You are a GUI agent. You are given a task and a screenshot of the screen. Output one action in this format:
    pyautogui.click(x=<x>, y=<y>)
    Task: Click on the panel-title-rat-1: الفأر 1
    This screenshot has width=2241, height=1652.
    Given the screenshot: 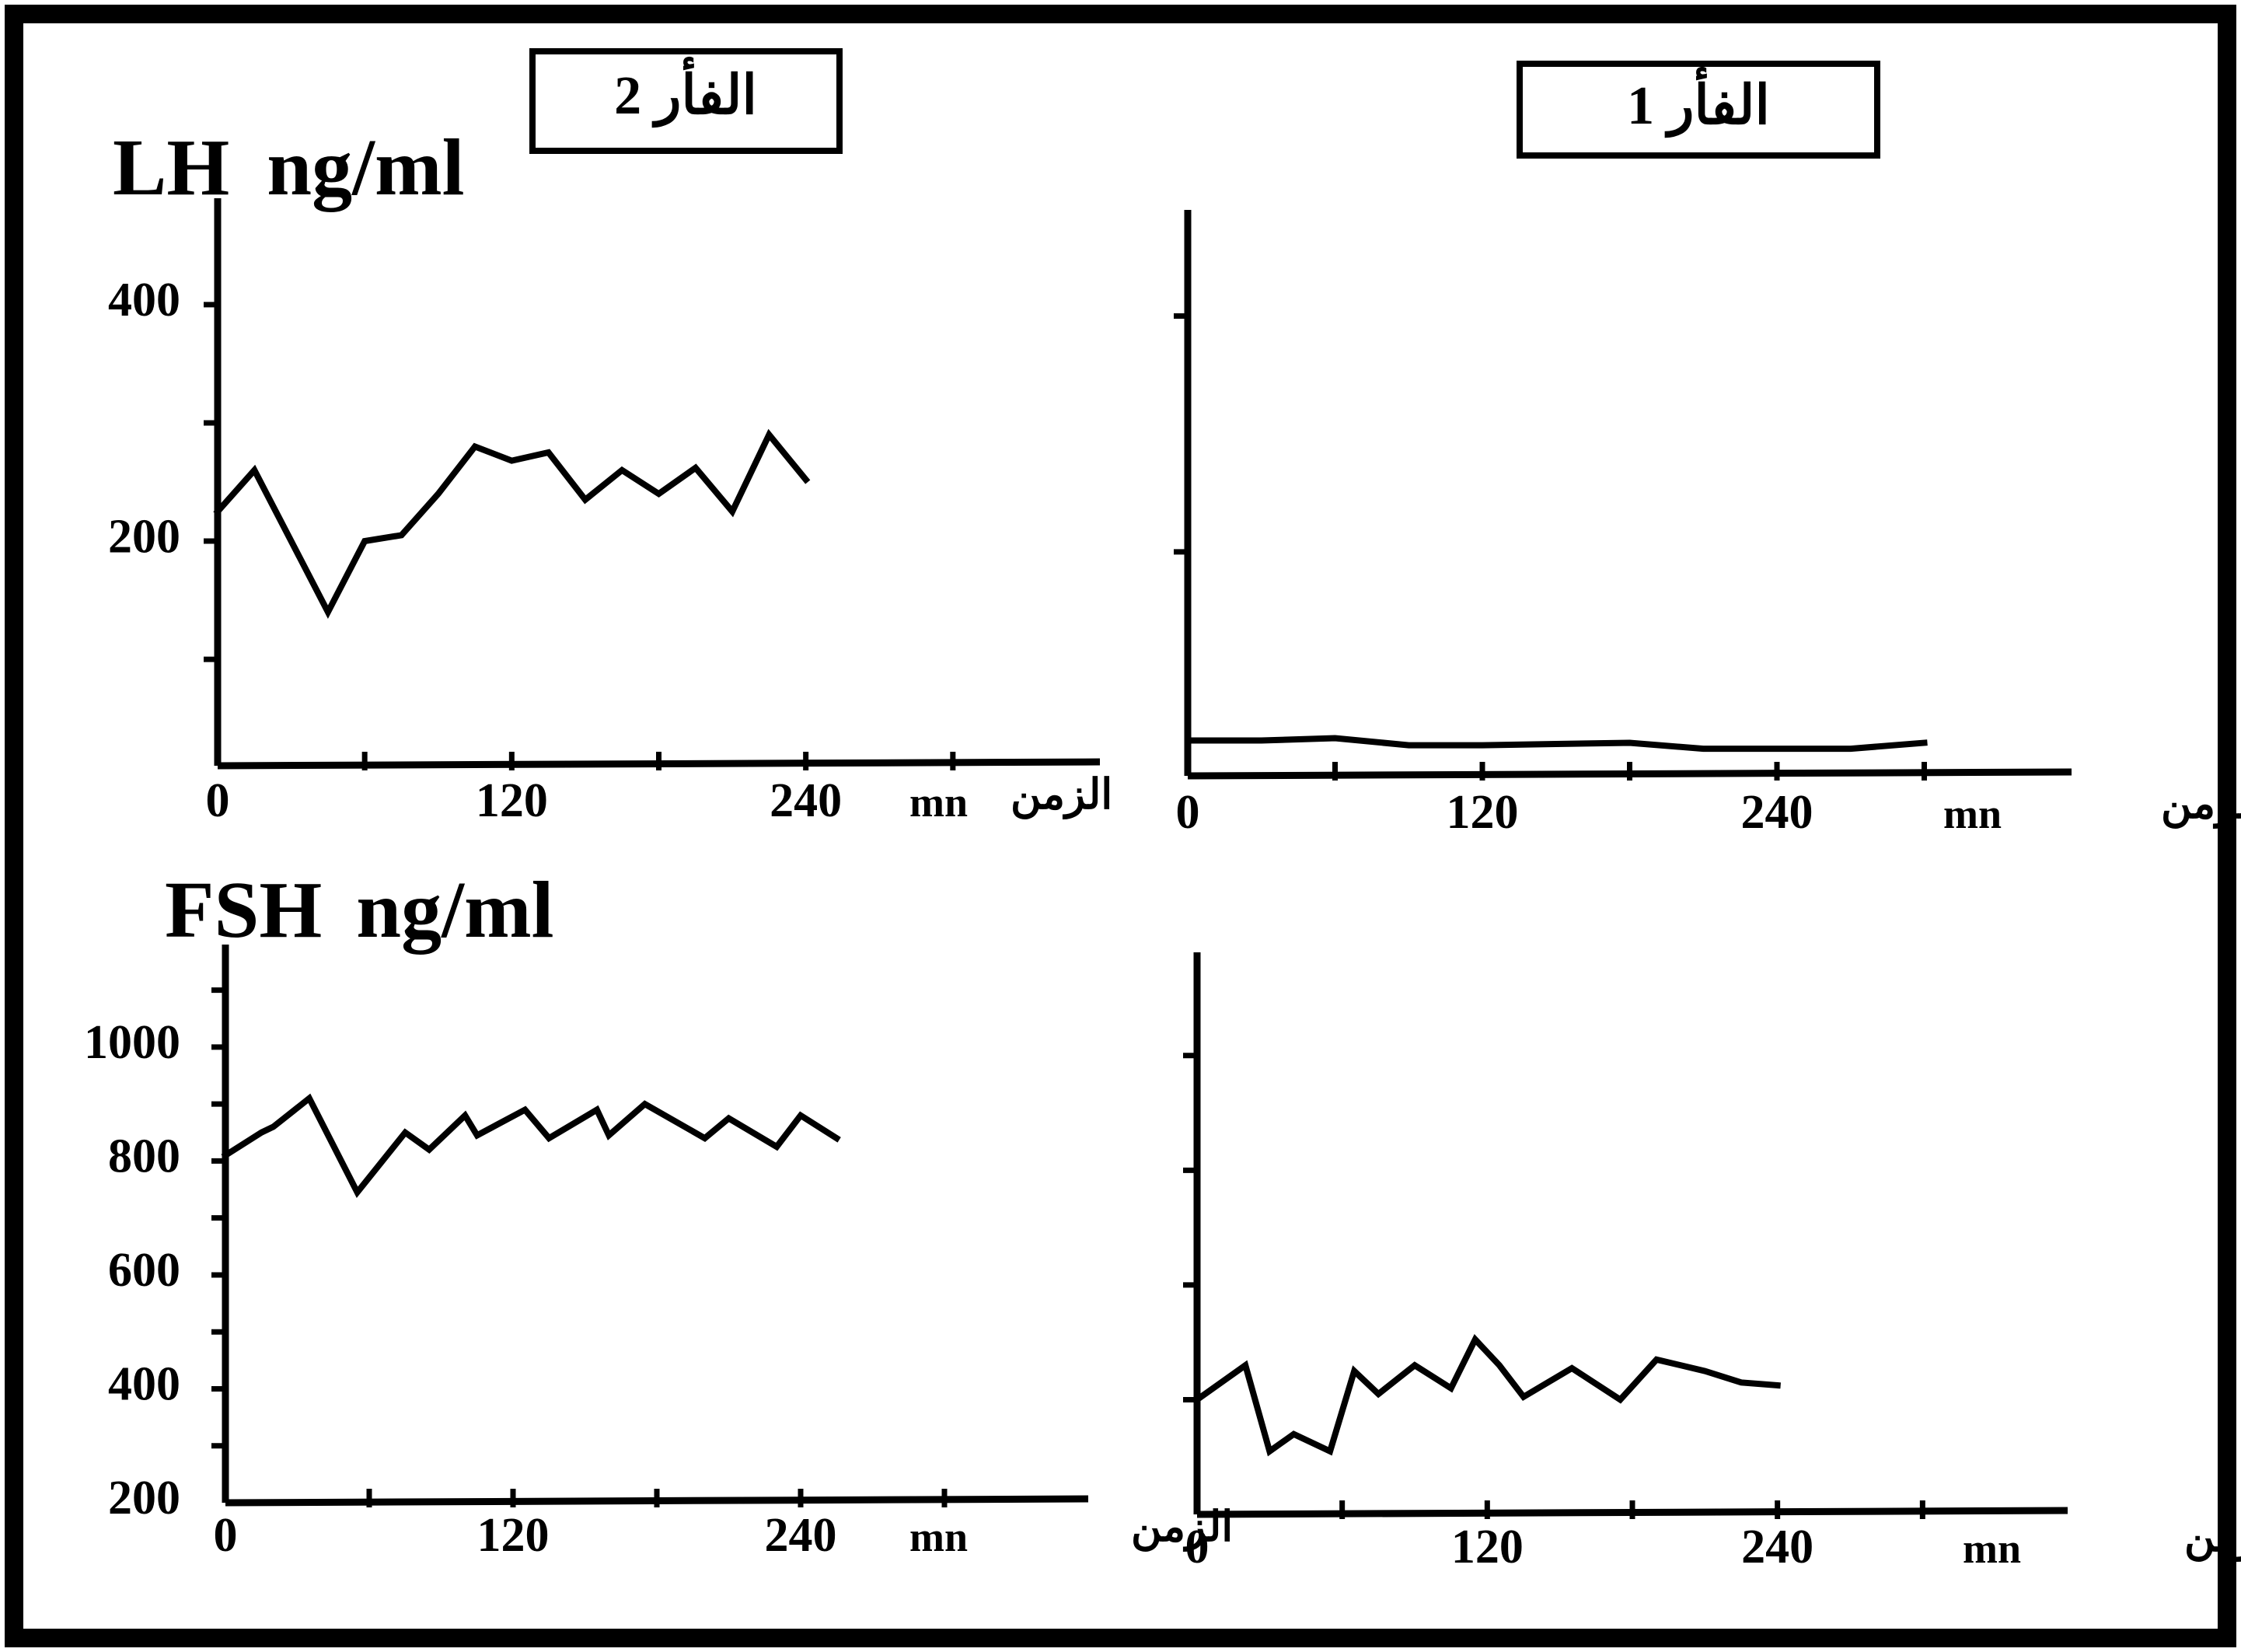 What is the action you would take?
    pyautogui.click(x=1698, y=102)
    